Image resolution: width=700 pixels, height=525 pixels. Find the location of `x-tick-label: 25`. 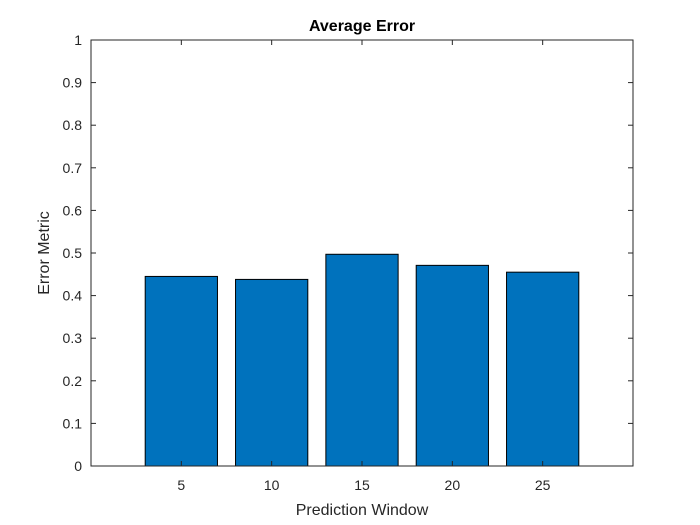

x-tick-label: 25 is located at coordinates (543, 485).